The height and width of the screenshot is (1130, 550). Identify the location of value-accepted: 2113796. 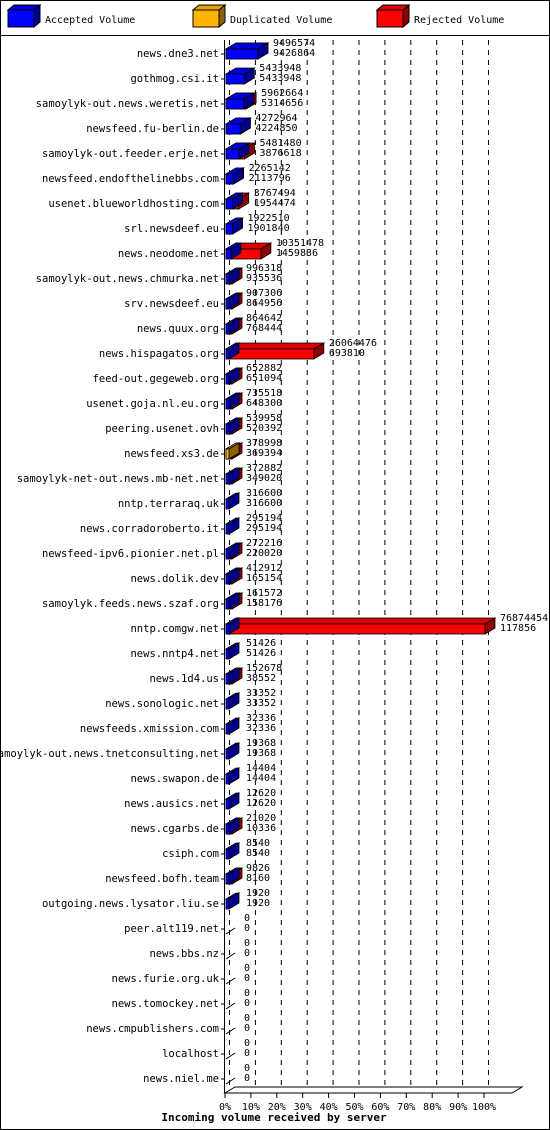
(270, 178).